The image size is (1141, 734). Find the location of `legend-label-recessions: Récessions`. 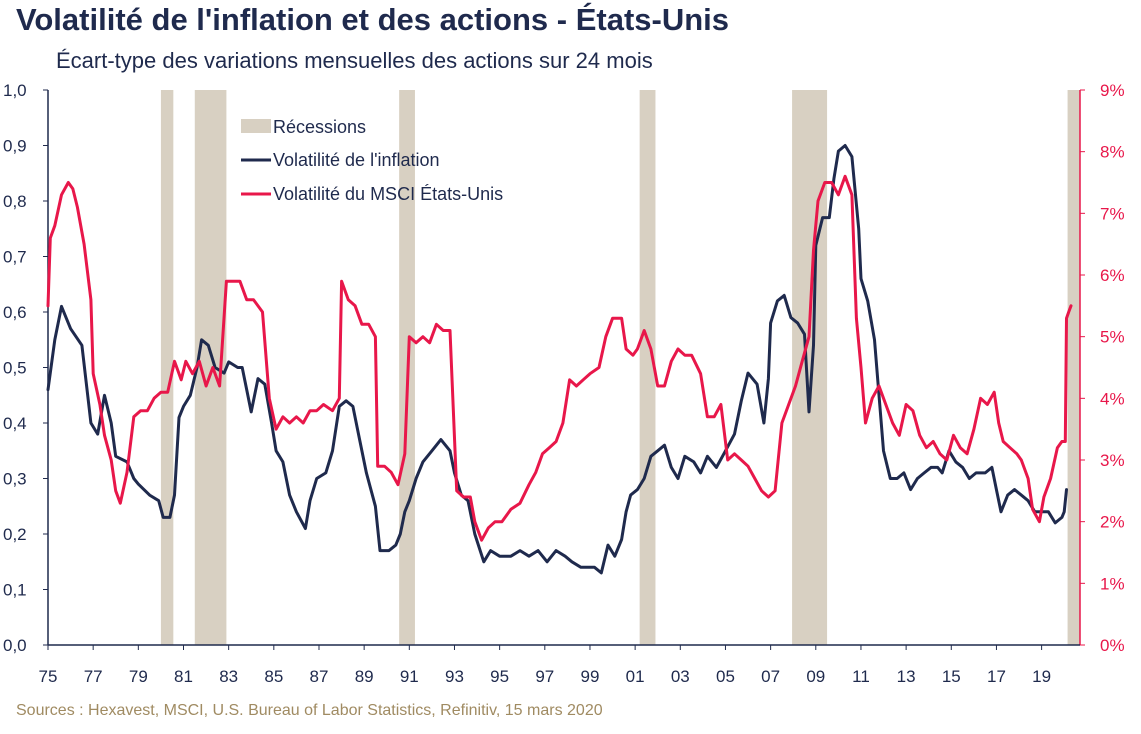

legend-label-recessions: Récessions is located at coordinates (319, 127).